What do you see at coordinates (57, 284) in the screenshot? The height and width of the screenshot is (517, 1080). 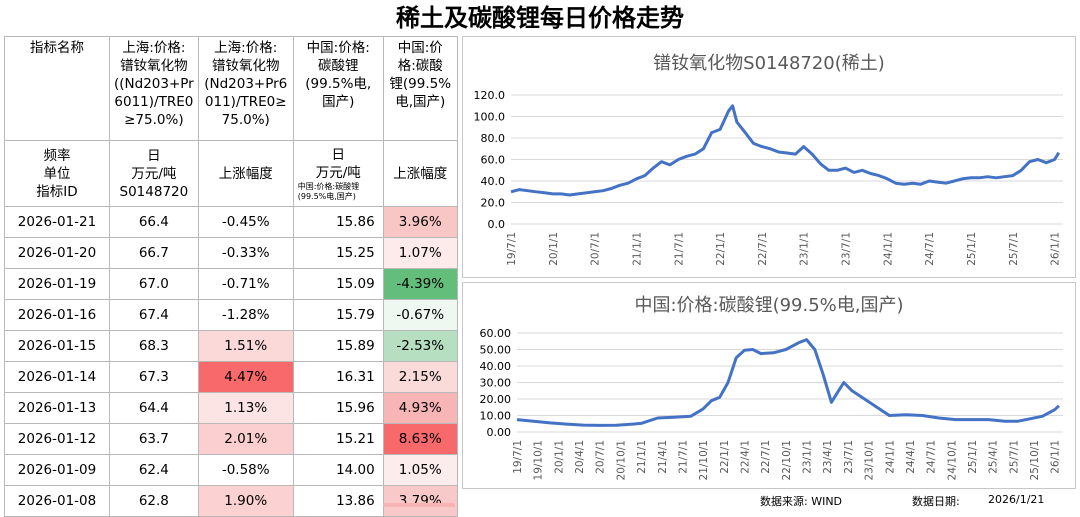 I see `row-date: 2026-01-19` at bounding box center [57, 284].